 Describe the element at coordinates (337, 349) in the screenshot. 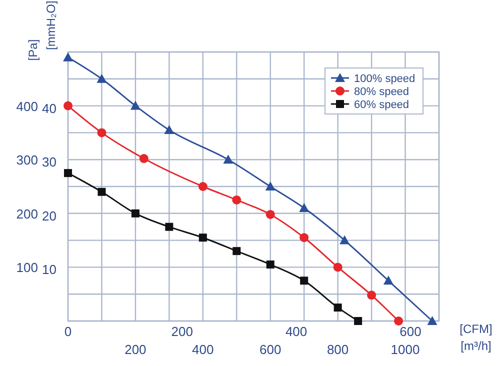

I see `x-tick-label: 800` at that location.